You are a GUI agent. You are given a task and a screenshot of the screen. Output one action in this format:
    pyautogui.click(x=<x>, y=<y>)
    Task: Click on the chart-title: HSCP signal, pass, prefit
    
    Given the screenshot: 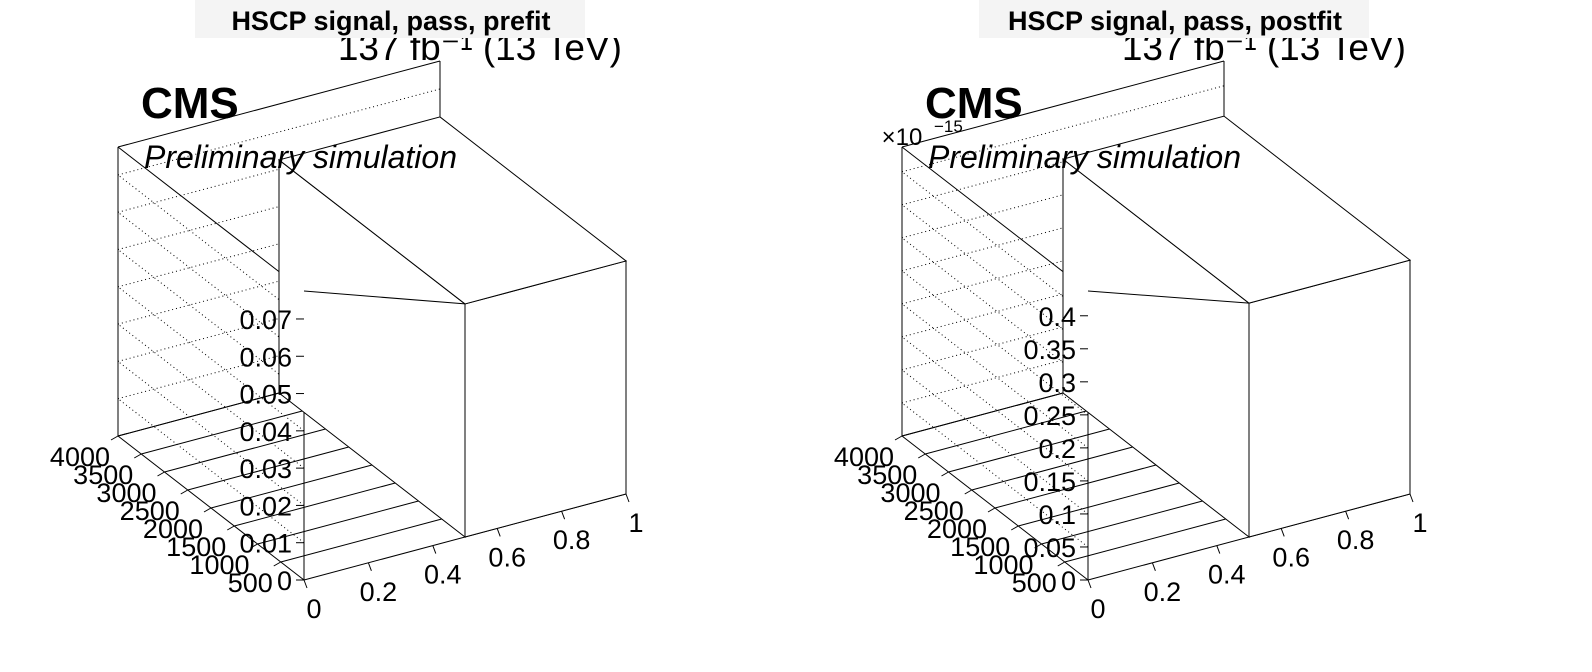 What is the action you would take?
    pyautogui.click(x=390, y=21)
    